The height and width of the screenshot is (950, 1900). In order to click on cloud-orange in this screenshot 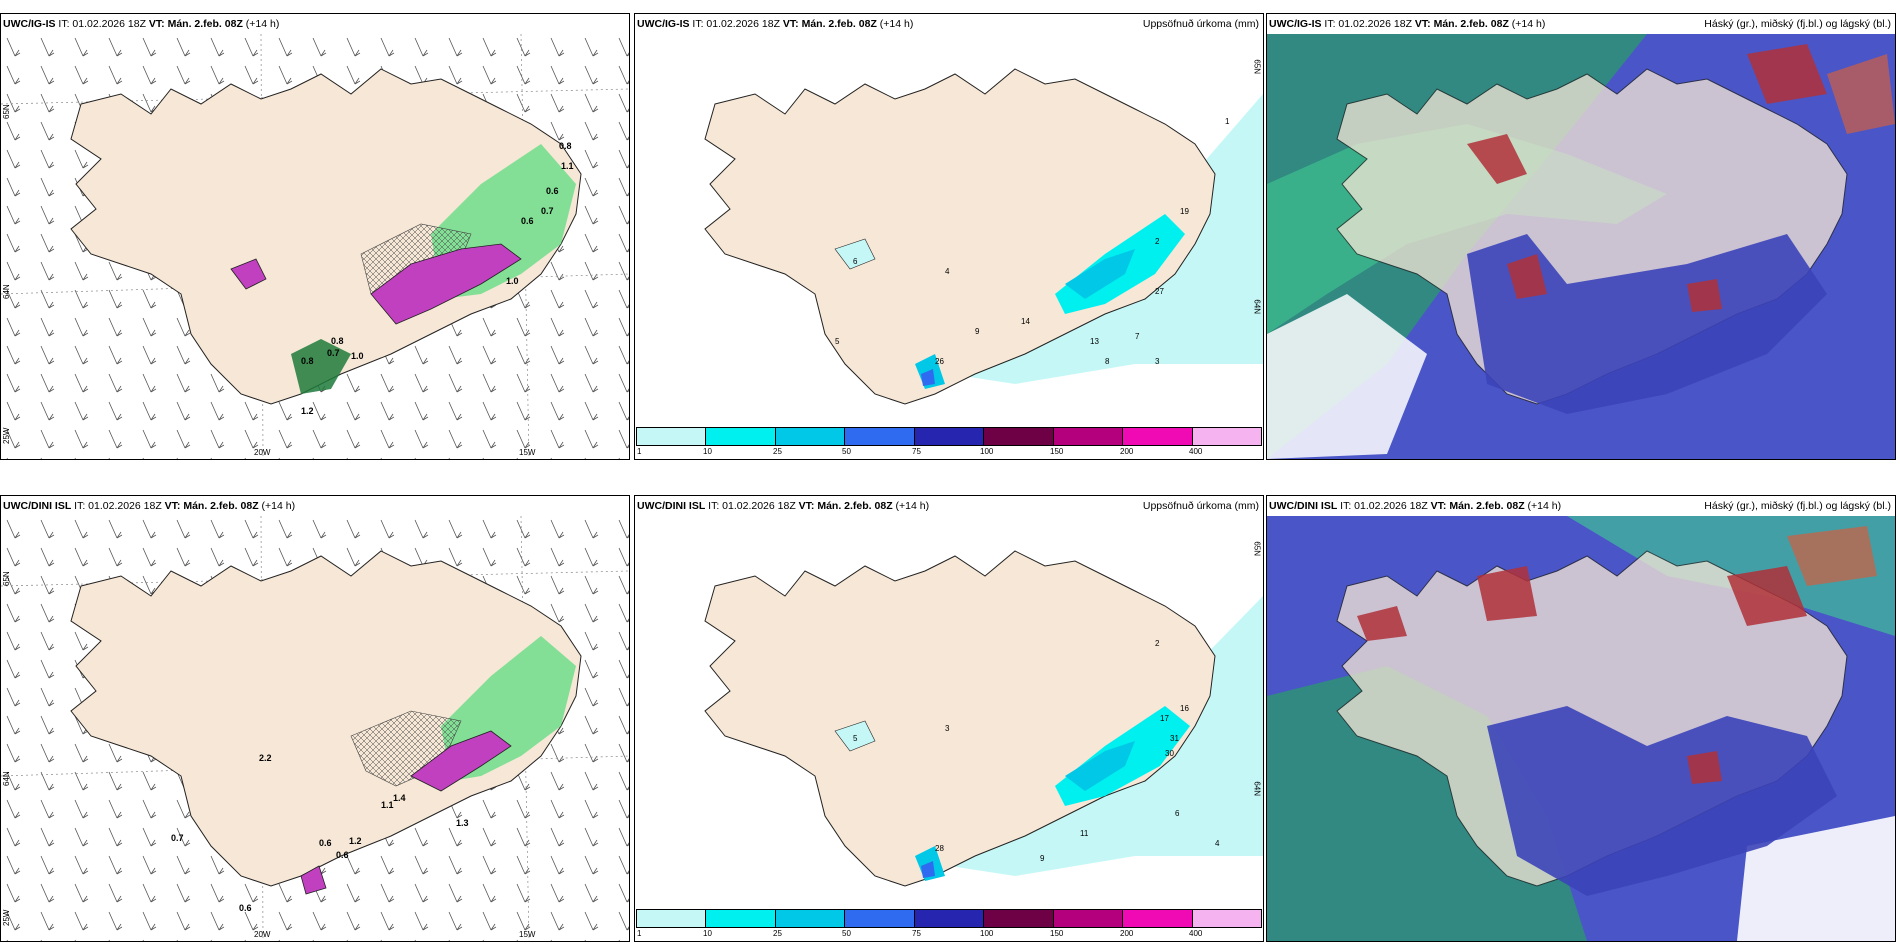, I will do `click(1832, 556)`.